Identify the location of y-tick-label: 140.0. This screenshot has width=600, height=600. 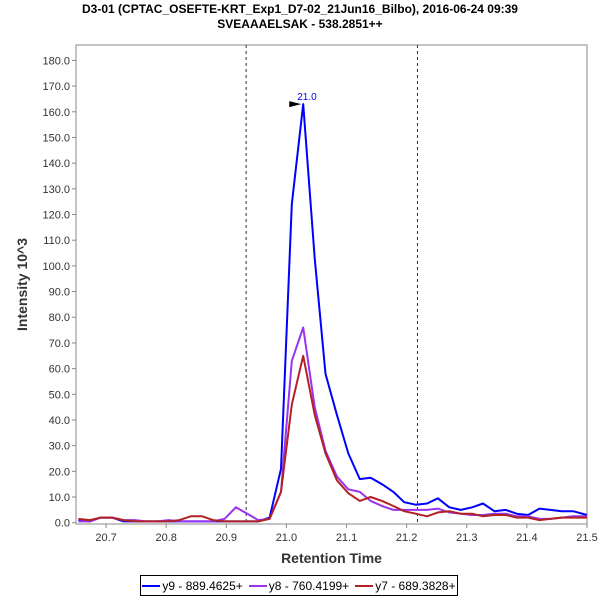
(56, 164).